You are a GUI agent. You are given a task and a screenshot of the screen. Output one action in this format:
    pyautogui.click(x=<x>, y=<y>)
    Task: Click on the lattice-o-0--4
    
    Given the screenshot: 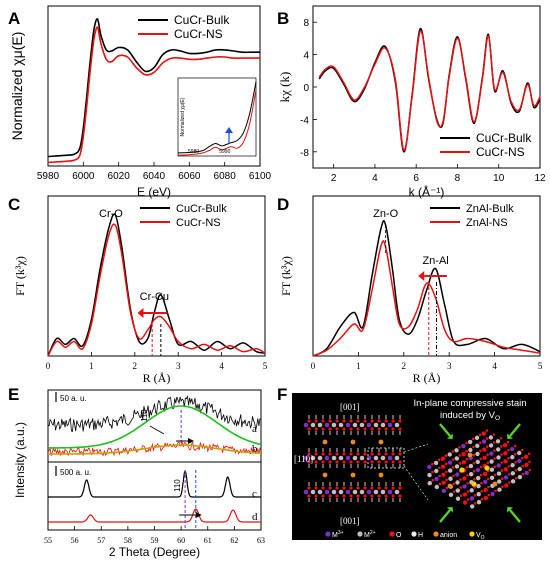 What is the action you would take?
    pyautogui.click(x=454, y=484)
    